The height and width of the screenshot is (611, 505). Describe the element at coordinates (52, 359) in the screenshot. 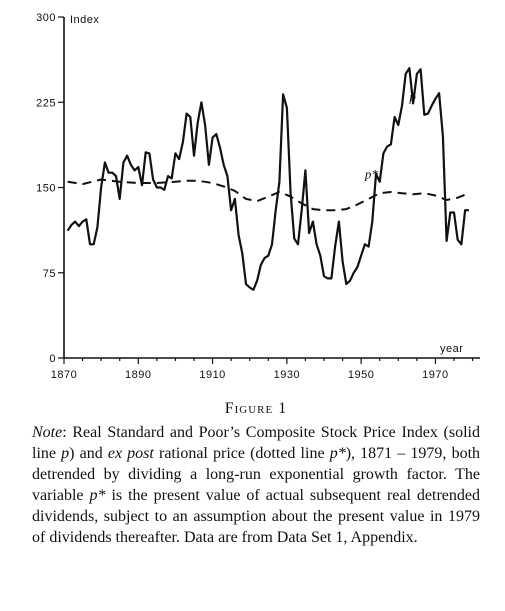

I see `y-tick-label: 0` at that location.